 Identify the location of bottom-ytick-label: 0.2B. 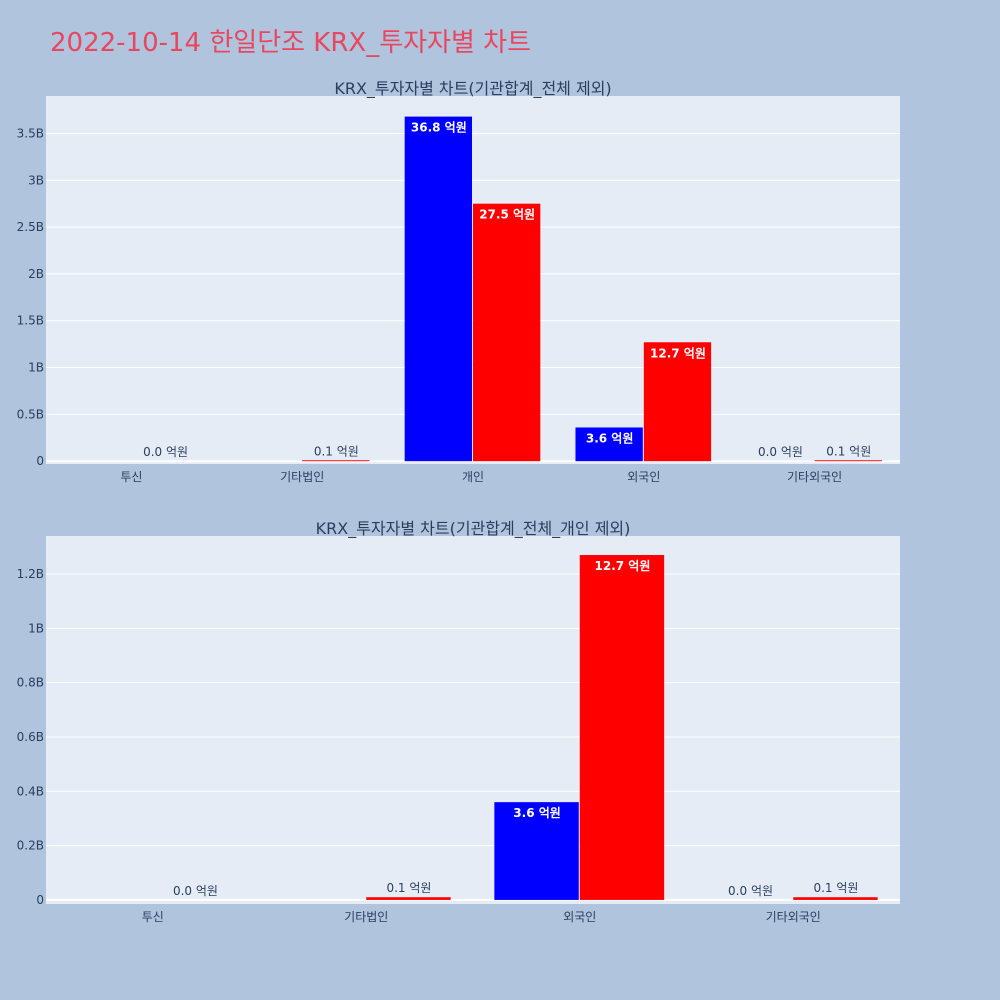
(30, 846).